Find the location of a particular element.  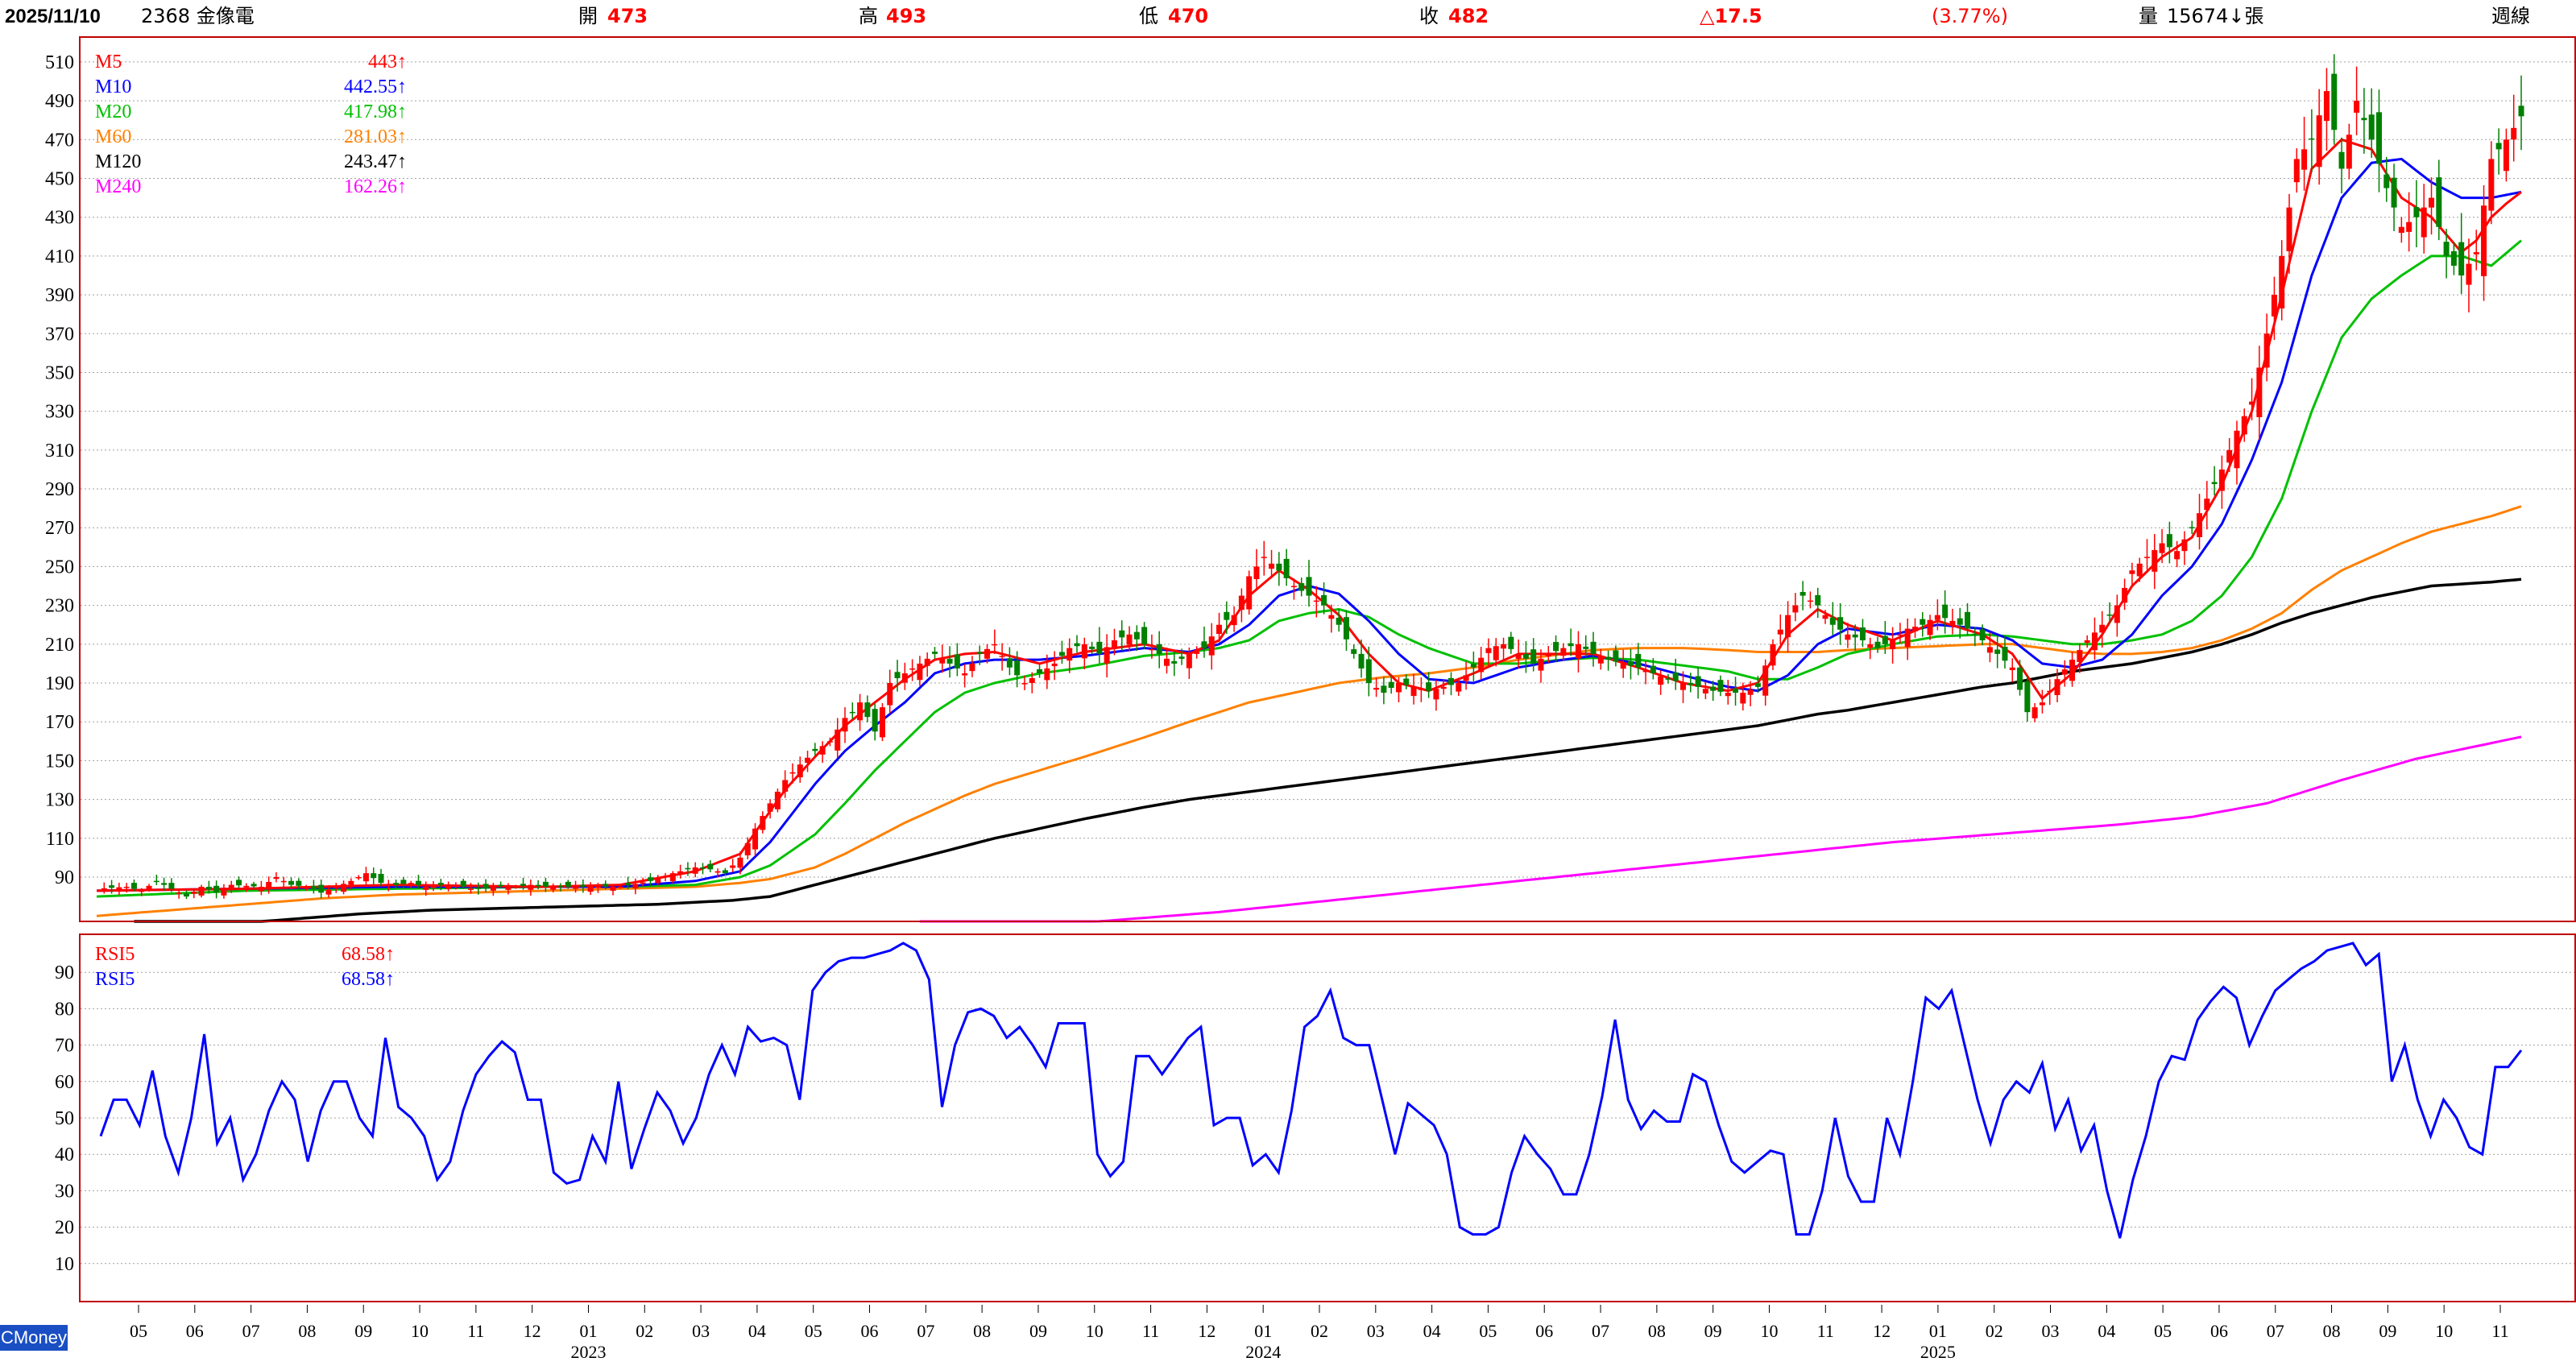

low-label: 低 is located at coordinates (1148, 16).